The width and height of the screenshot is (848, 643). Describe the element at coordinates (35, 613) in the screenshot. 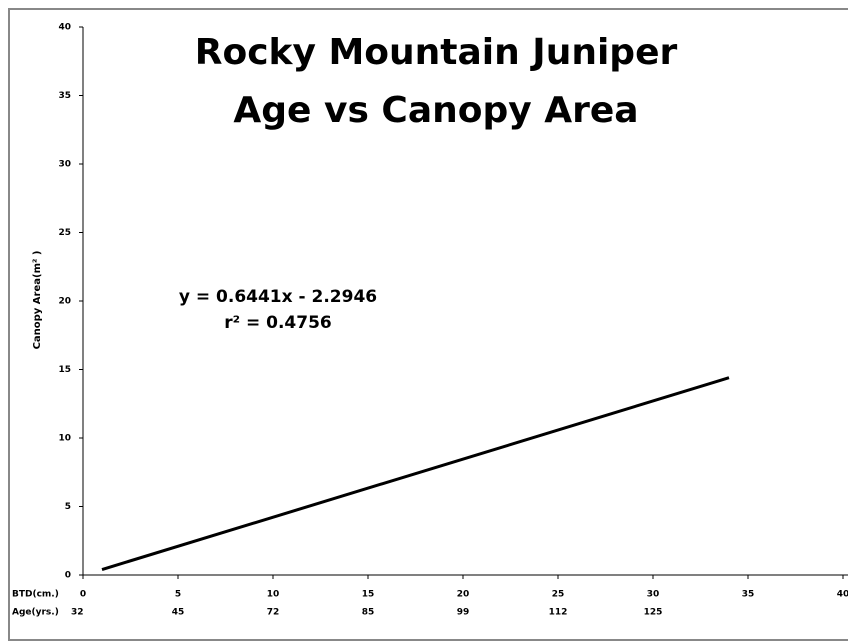

I see `row-label: Age(yrs.)` at that location.